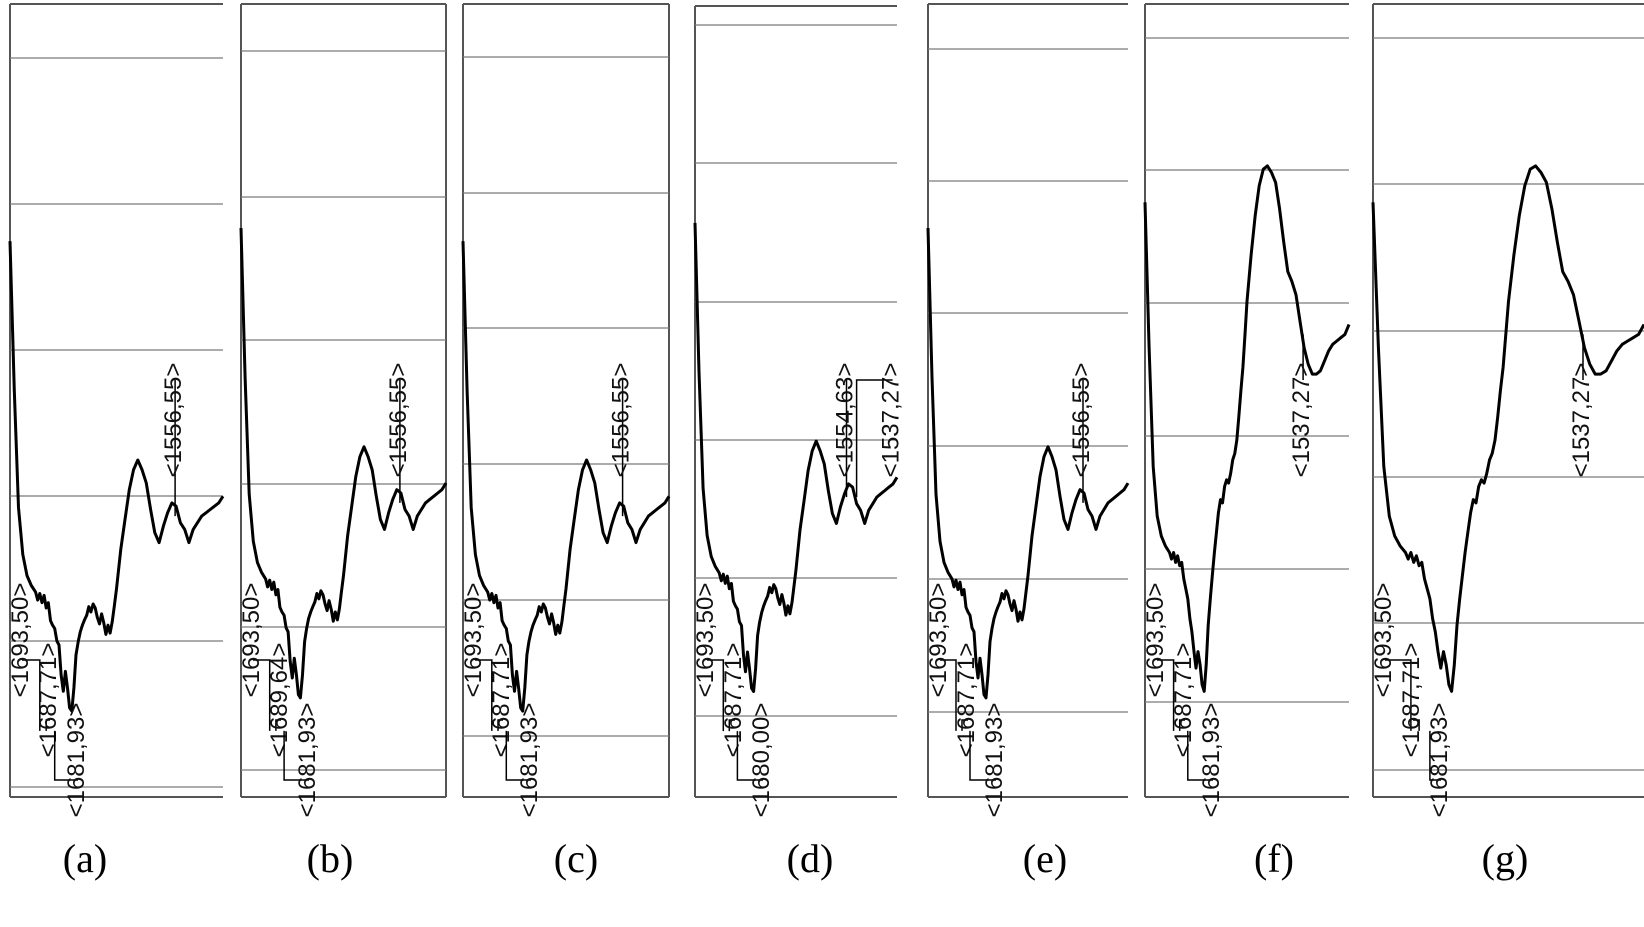 The width and height of the screenshot is (1644, 927). What do you see at coordinates (1505, 858) in the screenshot?
I see `panel-label: (g)` at bounding box center [1505, 858].